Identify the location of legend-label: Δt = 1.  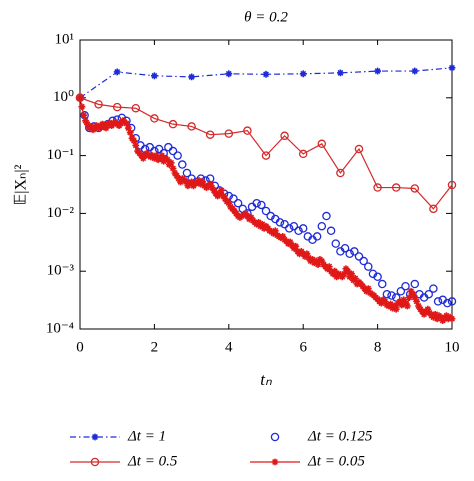
(146, 436).